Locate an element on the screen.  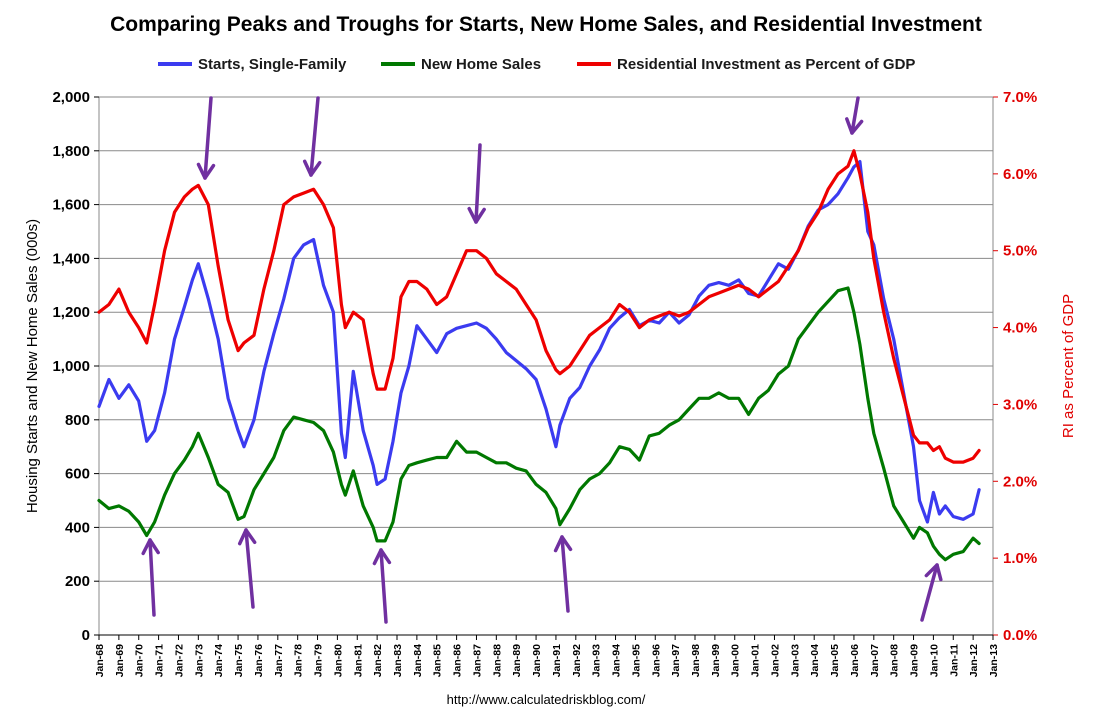
source-url: http://www.calculatedriskblog.com/ is located at coordinates (546, 699).